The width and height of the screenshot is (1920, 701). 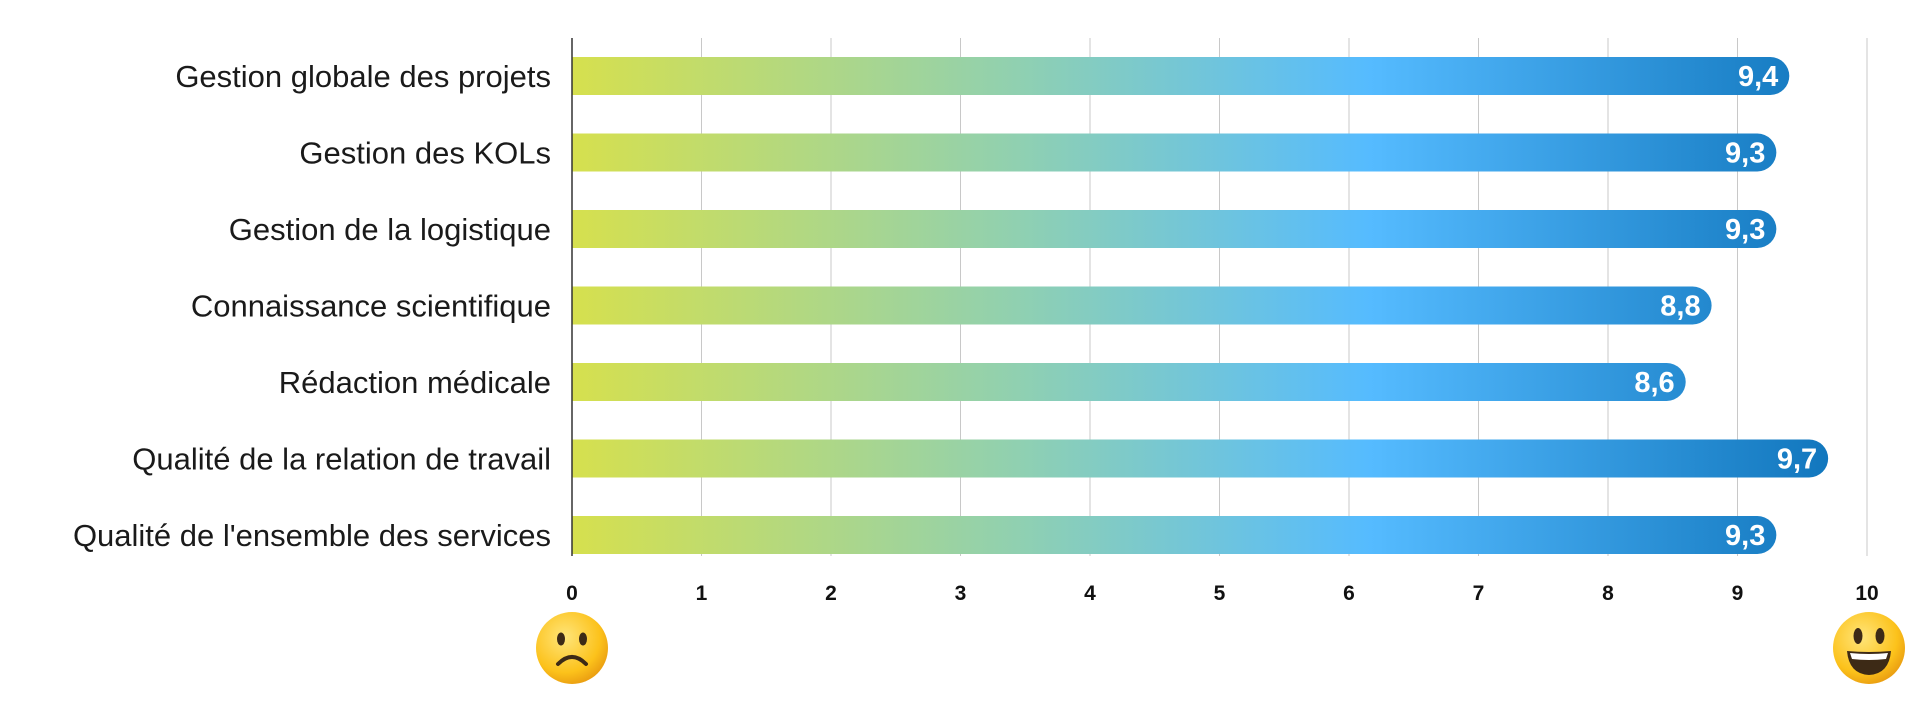 I want to click on x-tick-label: 7, so click(x=1479, y=593).